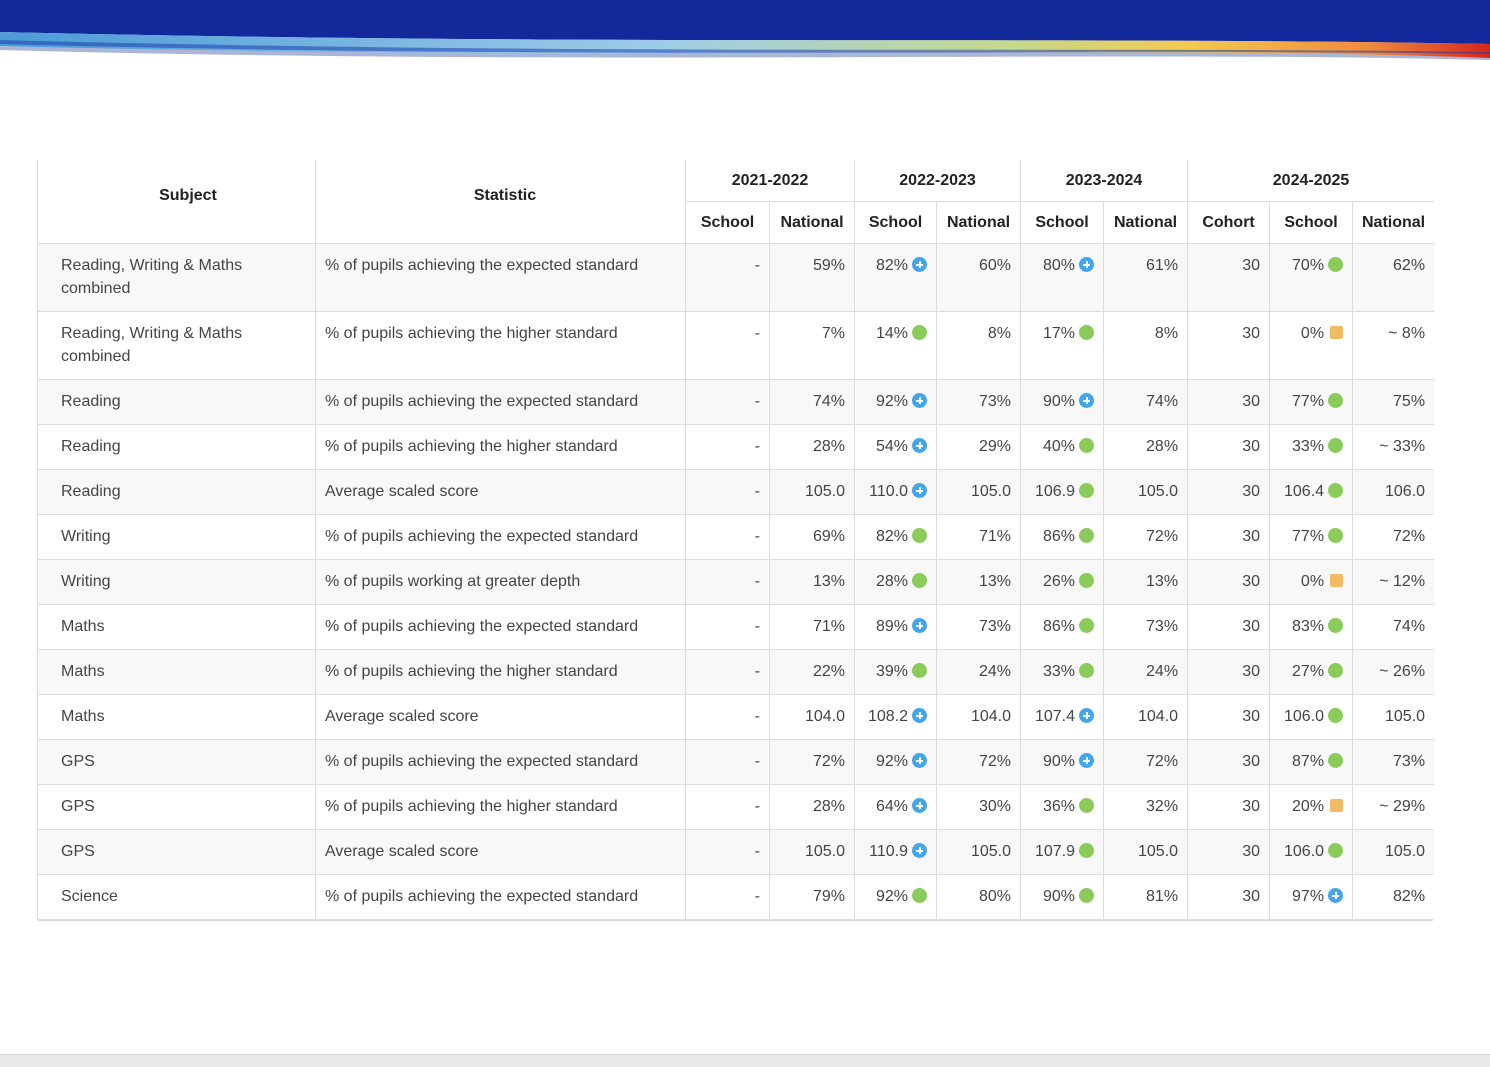 This screenshot has height=1067, width=1490. What do you see at coordinates (1393, 807) in the screenshot?
I see `value-cell: ~ 29%` at bounding box center [1393, 807].